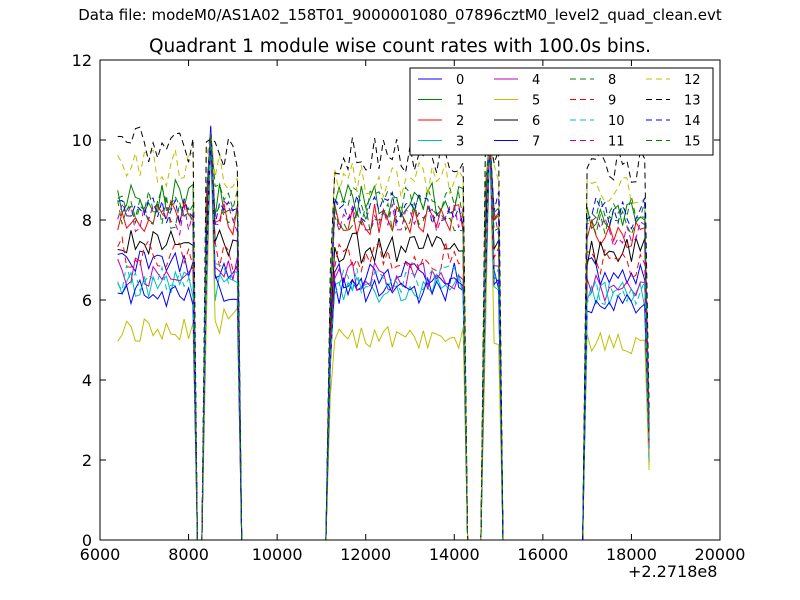  I want to click on x-tick-label: 18000, so click(631, 554).